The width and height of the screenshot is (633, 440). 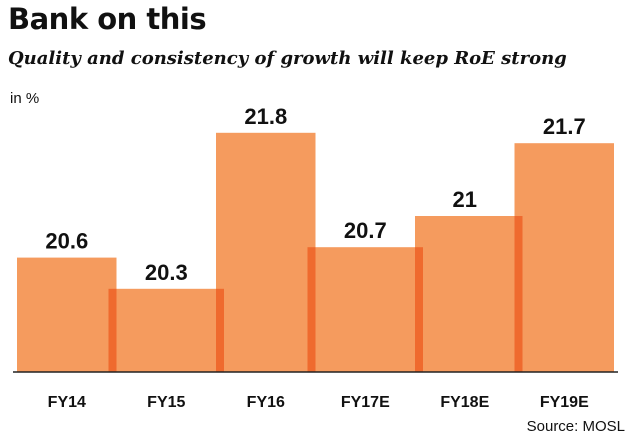 What do you see at coordinates (575, 426) in the screenshot?
I see `source-note: Source: MOSL` at bounding box center [575, 426].